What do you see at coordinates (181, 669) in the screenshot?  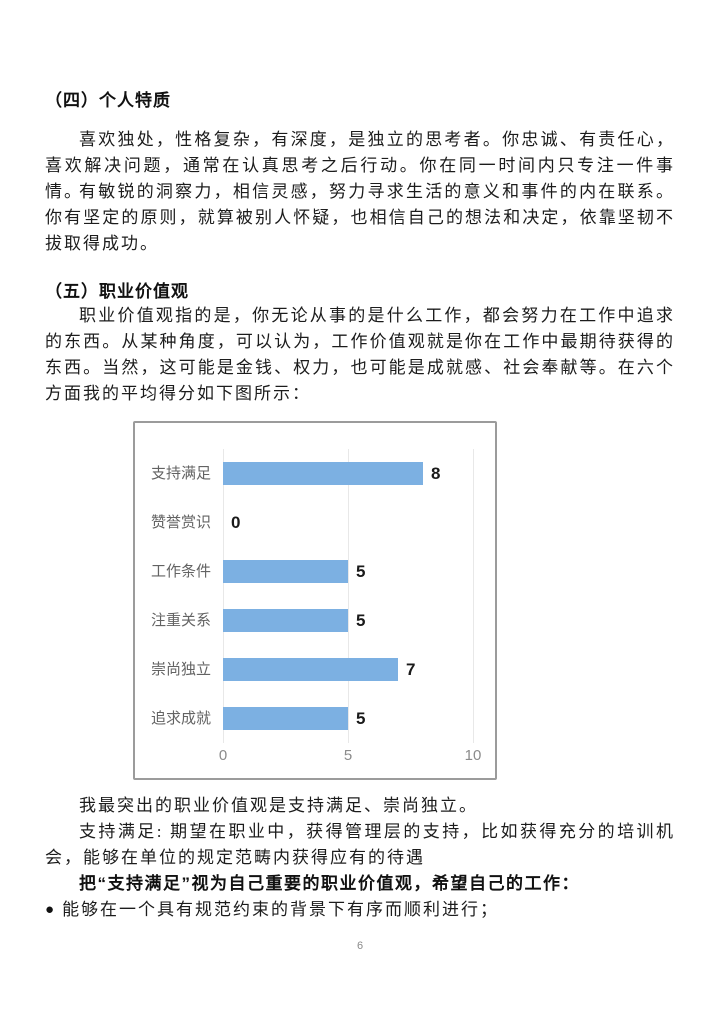 I see `chart-category-label: 崇尚独立` at bounding box center [181, 669].